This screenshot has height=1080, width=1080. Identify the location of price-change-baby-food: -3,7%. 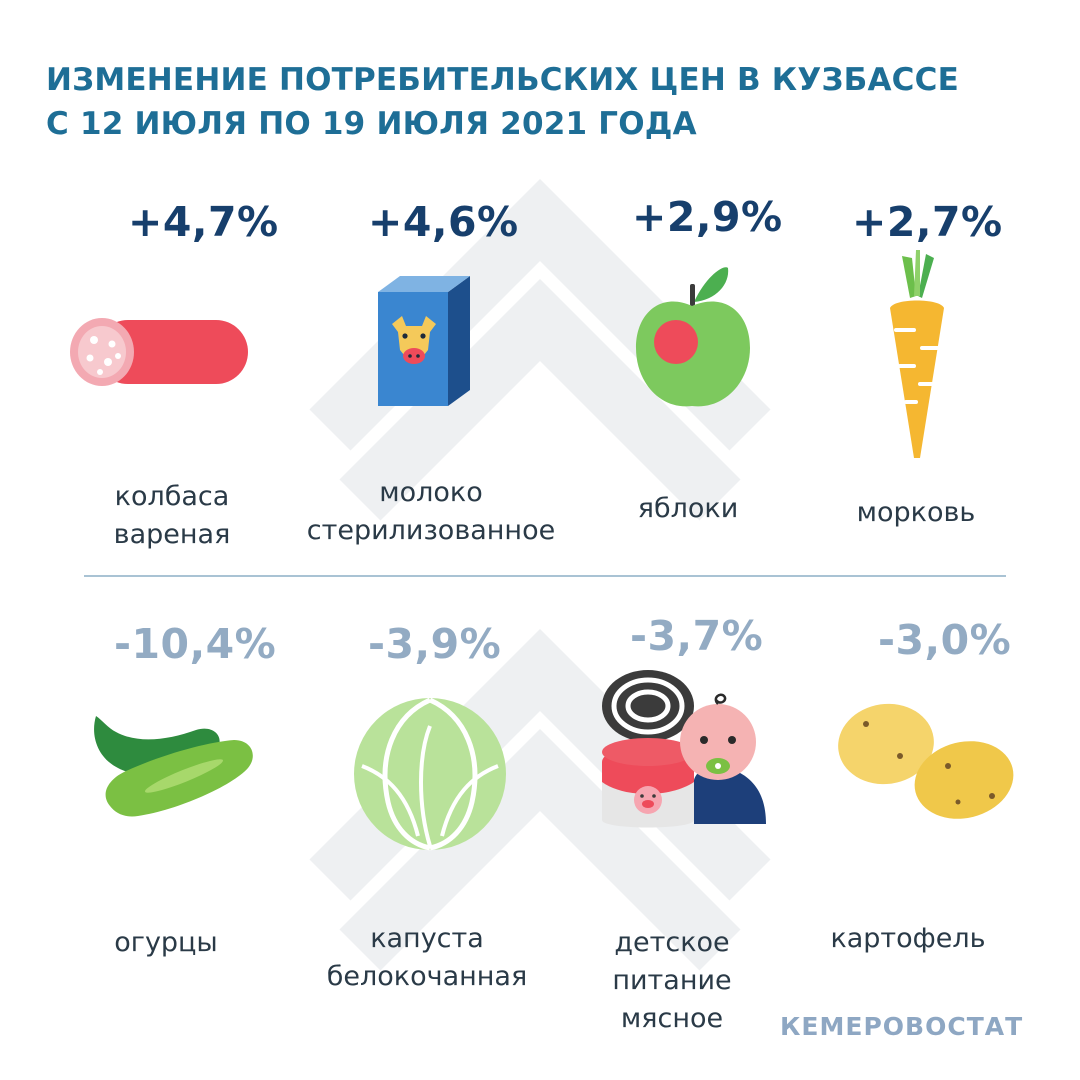
(697, 636).